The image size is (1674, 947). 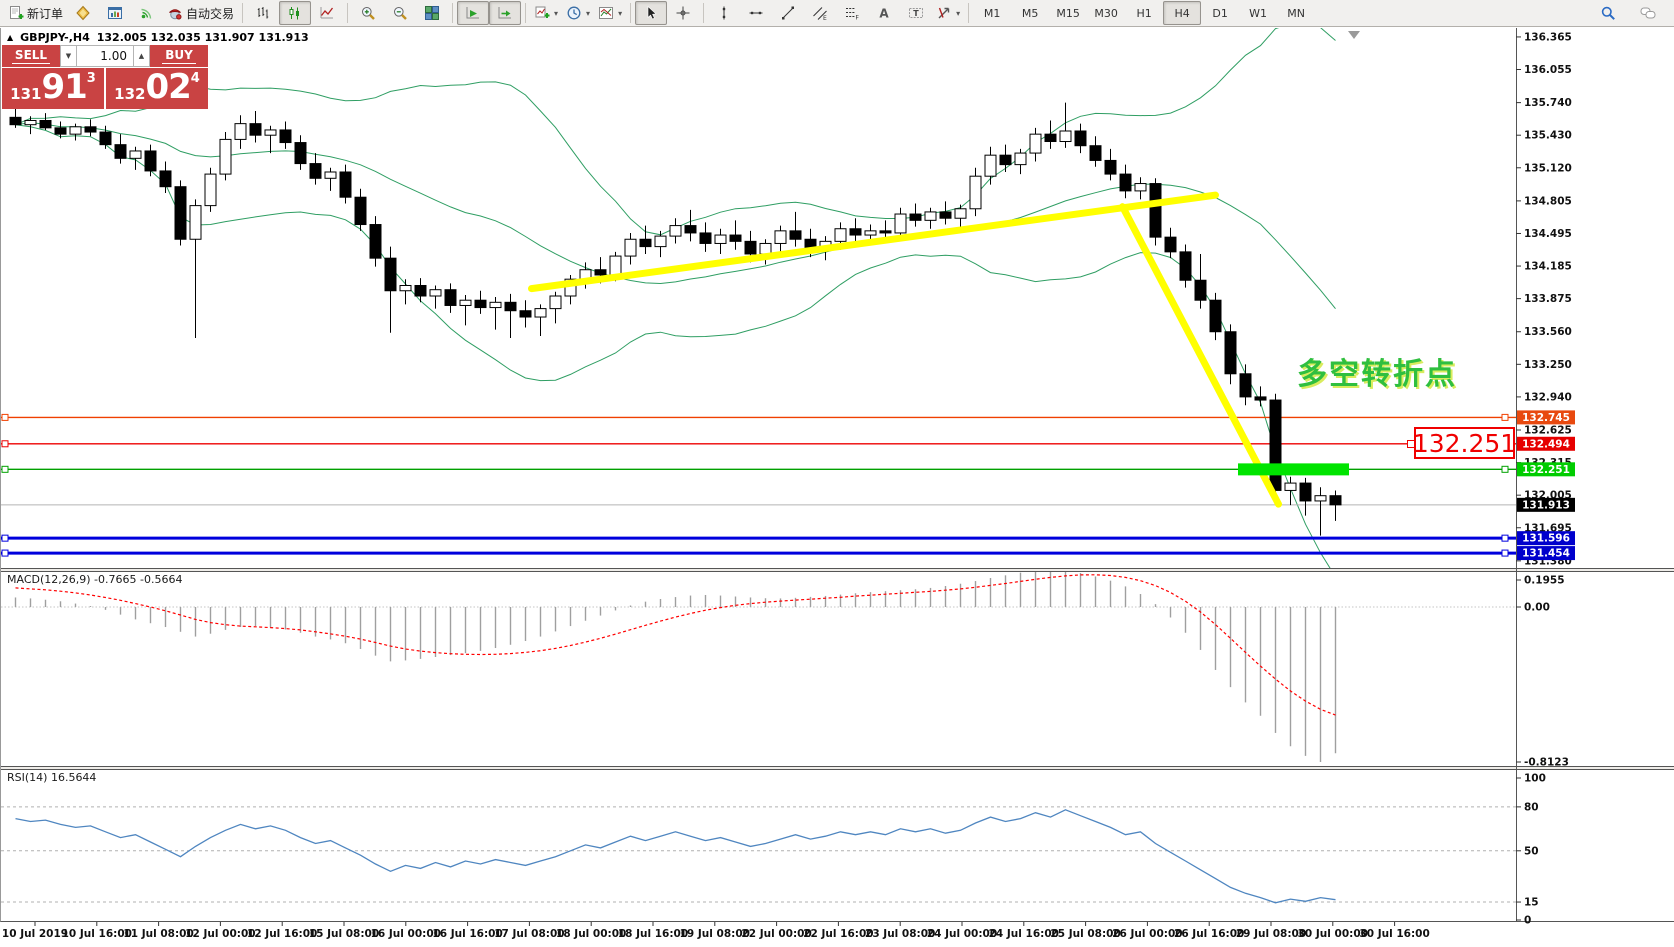 I want to click on candles-chart-icon, so click(x=295, y=13).